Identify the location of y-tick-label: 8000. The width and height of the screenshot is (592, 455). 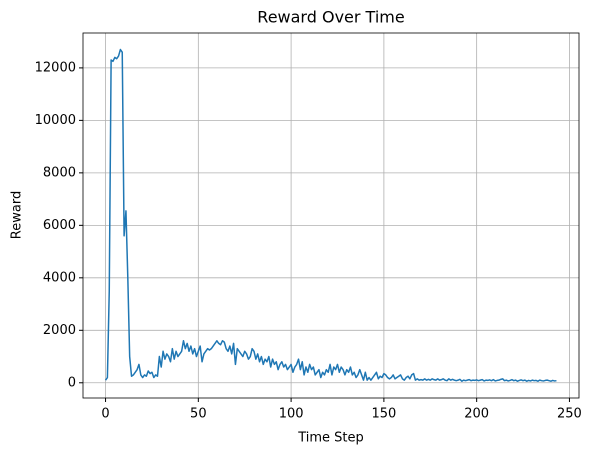
(59, 172).